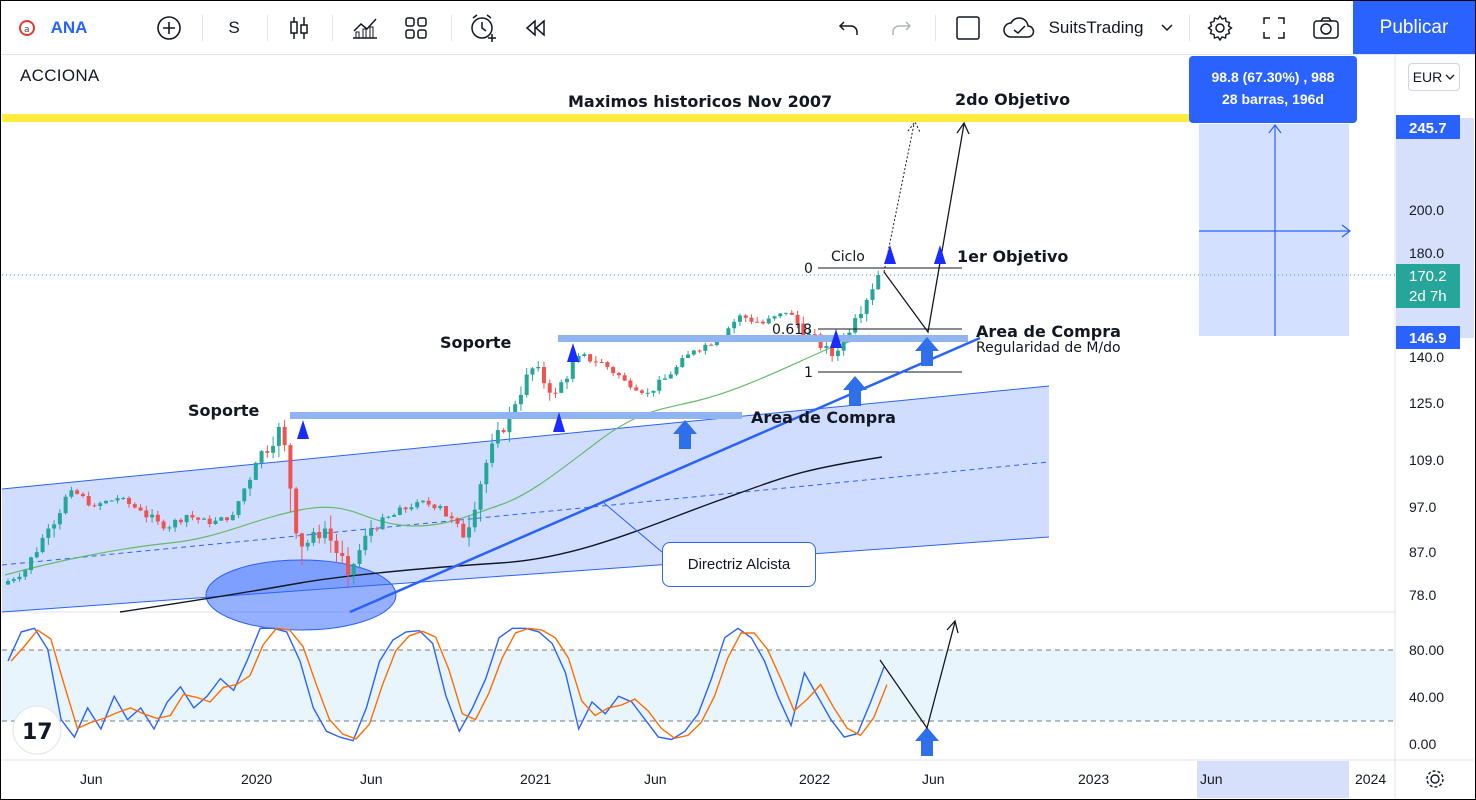  Describe the element at coordinates (37, 730) in the screenshot. I see `tradingview-logo-icon` at that location.